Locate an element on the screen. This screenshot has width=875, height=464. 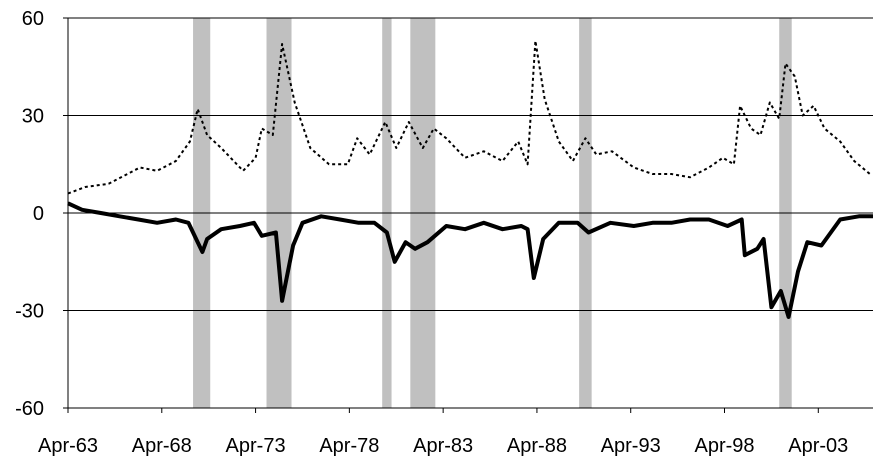
x-tick-label: Apr-78 is located at coordinates (349, 446).